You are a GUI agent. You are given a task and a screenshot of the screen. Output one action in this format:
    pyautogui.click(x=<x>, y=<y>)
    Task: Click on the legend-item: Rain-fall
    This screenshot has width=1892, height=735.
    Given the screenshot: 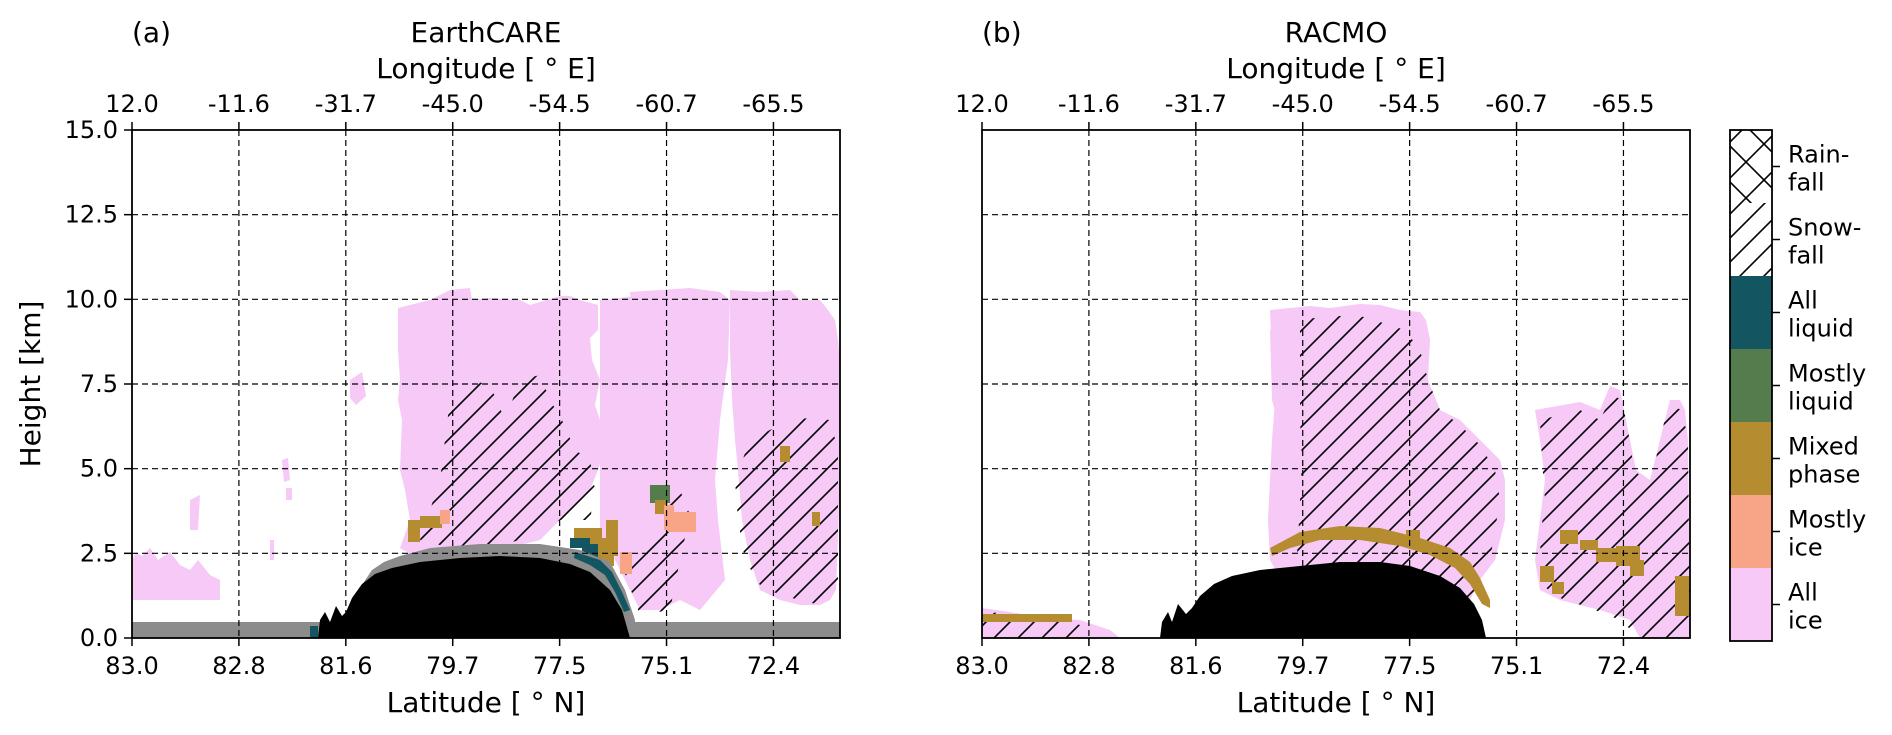 What is the action you would take?
    pyautogui.click(x=1789, y=166)
    